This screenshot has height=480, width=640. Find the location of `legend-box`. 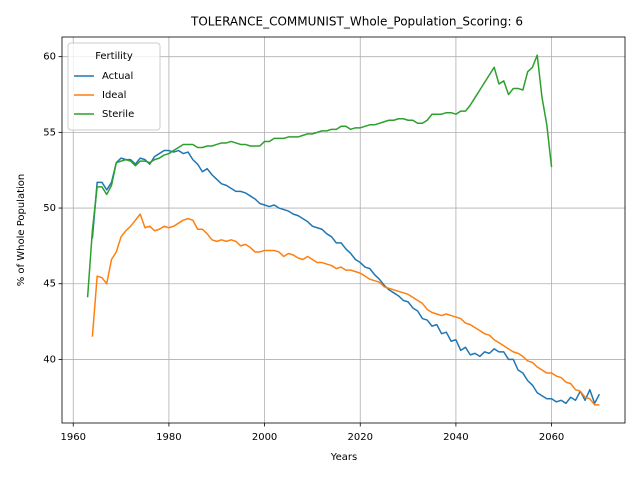

legend-box is located at coordinates (114, 86).